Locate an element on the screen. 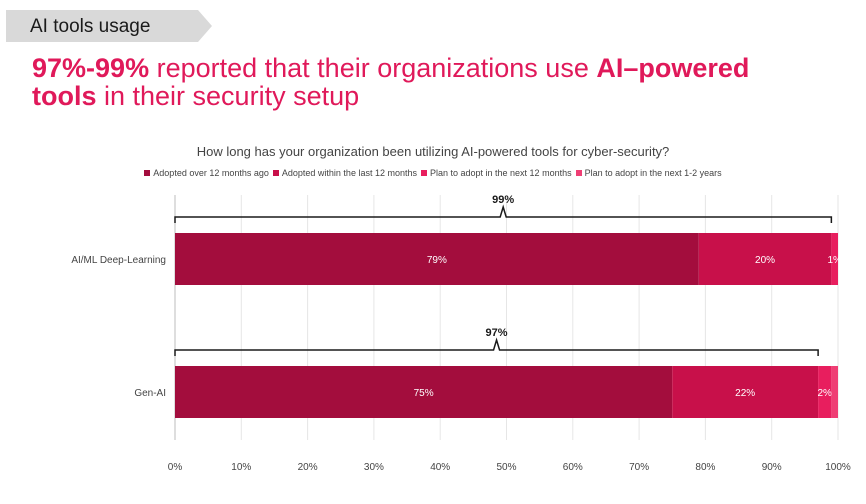 The height and width of the screenshot is (504, 866). x-tick-label: 0% is located at coordinates (175, 467).